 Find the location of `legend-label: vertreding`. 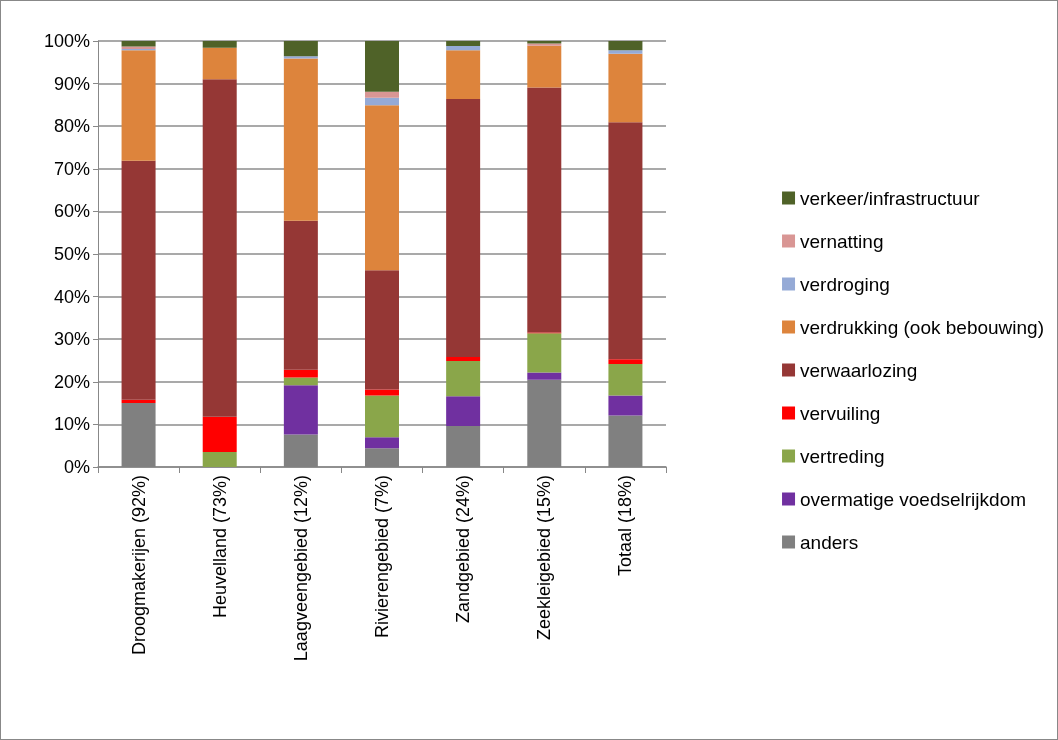

legend-label: vertreding is located at coordinates (842, 456).